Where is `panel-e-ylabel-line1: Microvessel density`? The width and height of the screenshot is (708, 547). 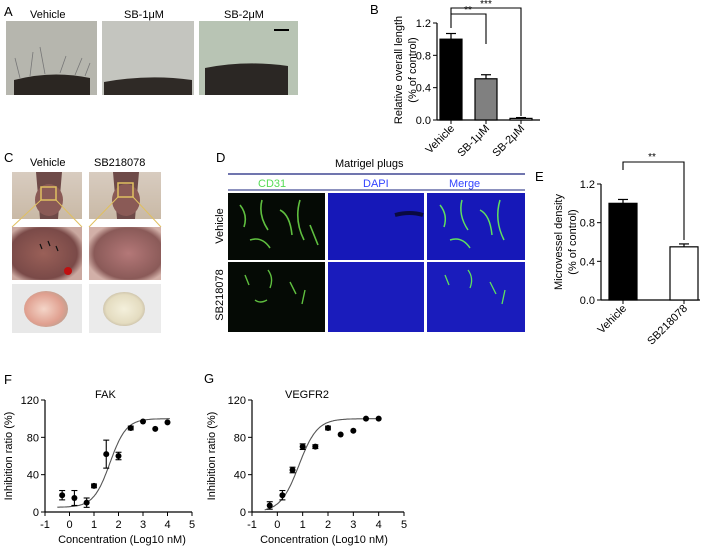
panel-e-ylabel-line1: Microvessel density is located at coordinates (559, 242).